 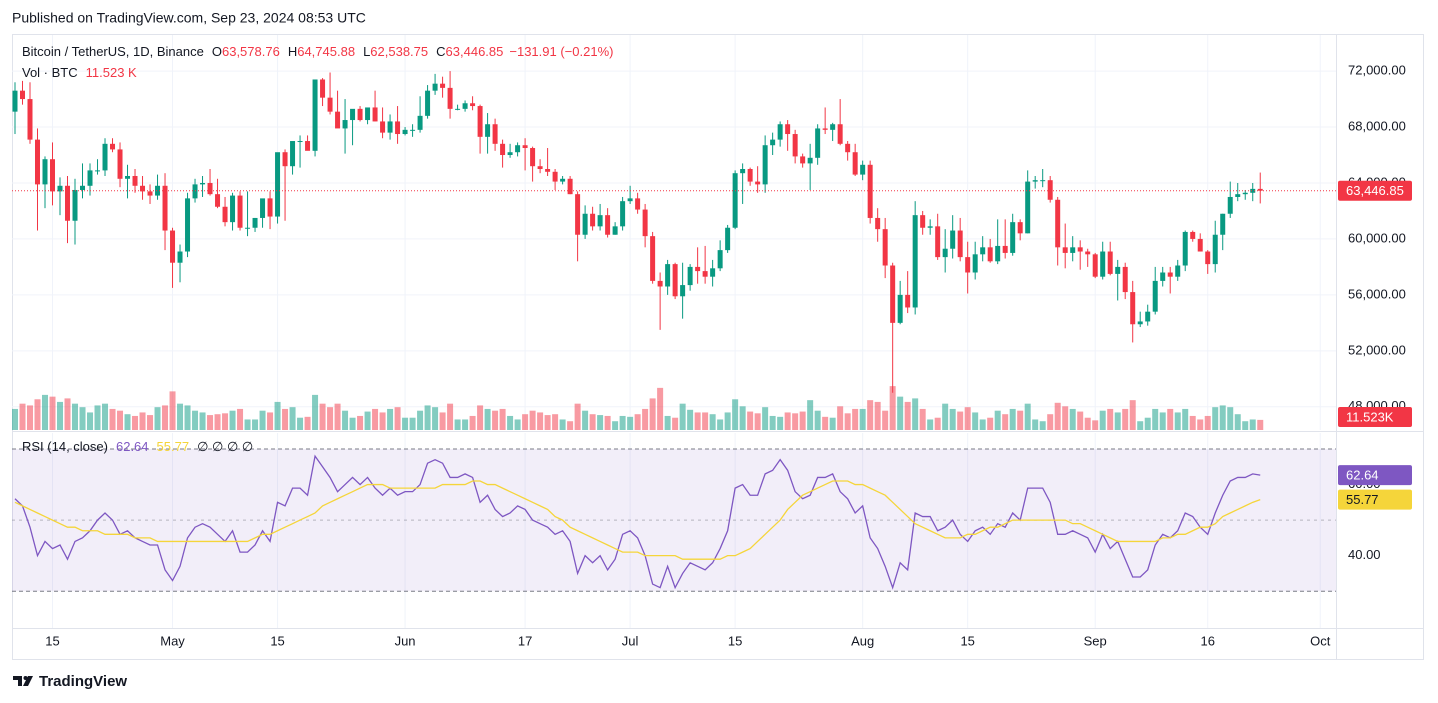 I want to click on x-tick-label: 15, so click(x=735, y=640).